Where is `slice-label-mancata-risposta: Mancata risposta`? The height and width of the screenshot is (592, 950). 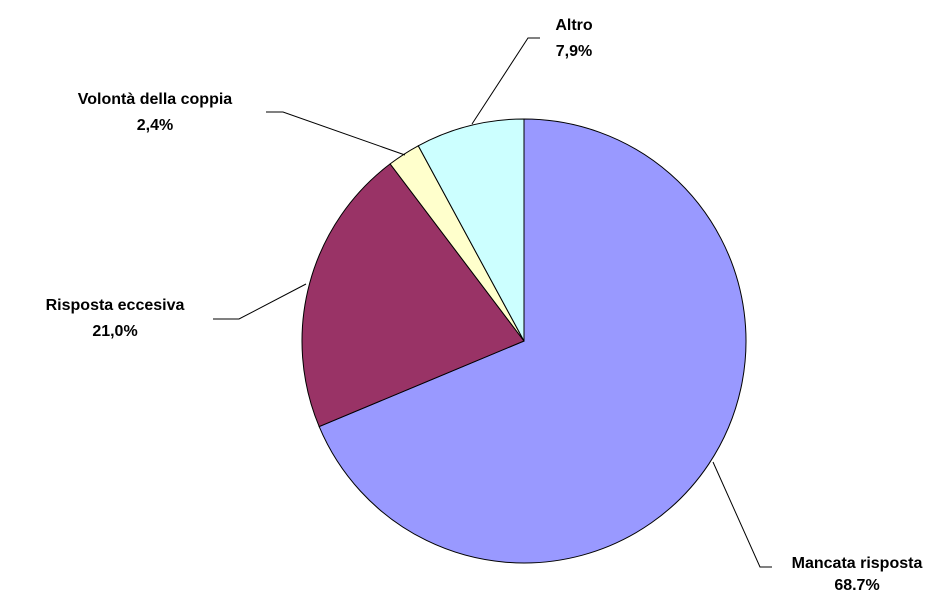
slice-label-mancata-risposta: Mancata risposta is located at coordinates (857, 563).